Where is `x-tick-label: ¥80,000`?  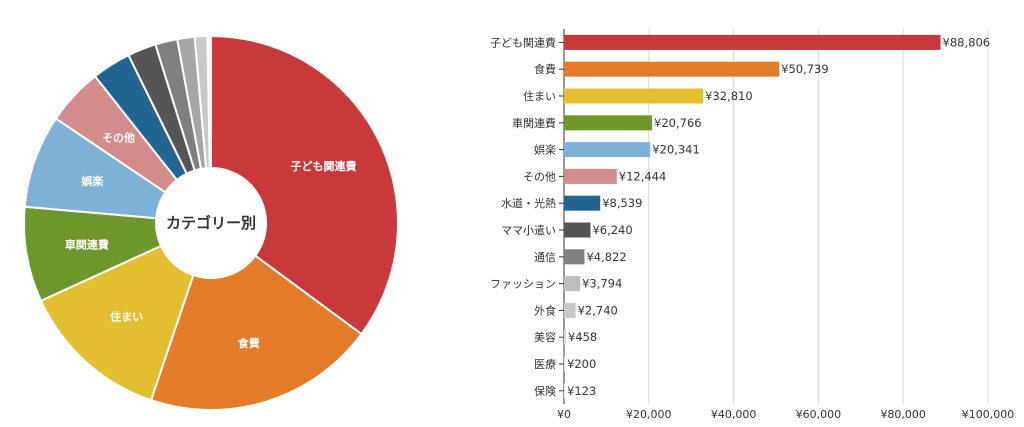
x-tick-label: ¥80,000 is located at coordinates (903, 414).